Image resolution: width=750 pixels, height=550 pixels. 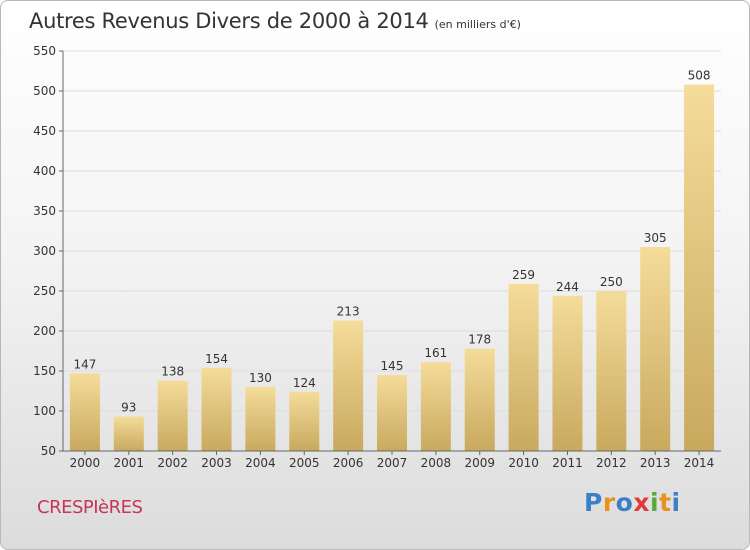 I want to click on logo-letter: r, so click(x=609, y=502).